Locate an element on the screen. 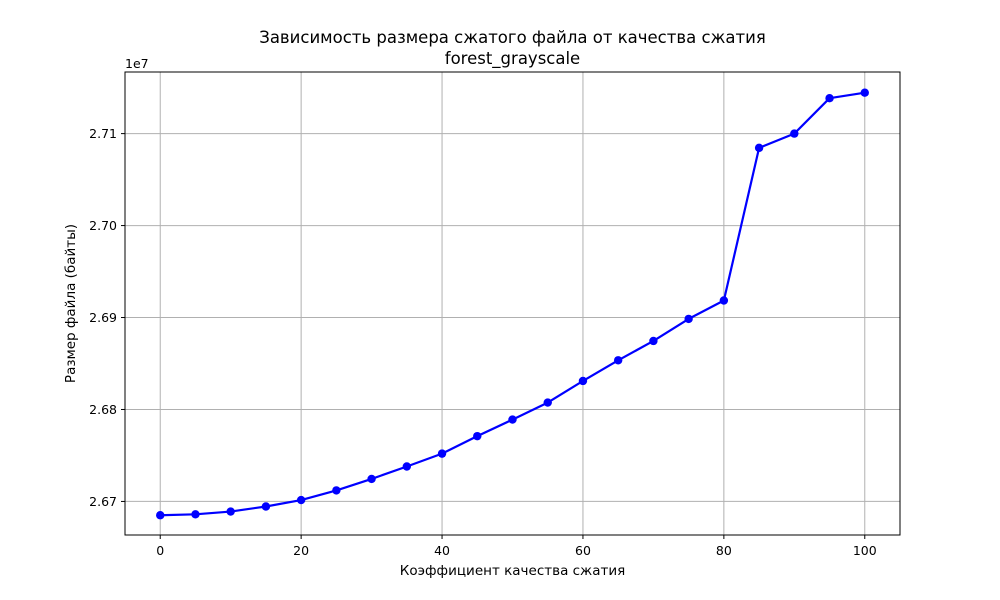 This screenshot has width=1000, height=600. y-axis-label: Размер файла (байты) is located at coordinates (71, 303).